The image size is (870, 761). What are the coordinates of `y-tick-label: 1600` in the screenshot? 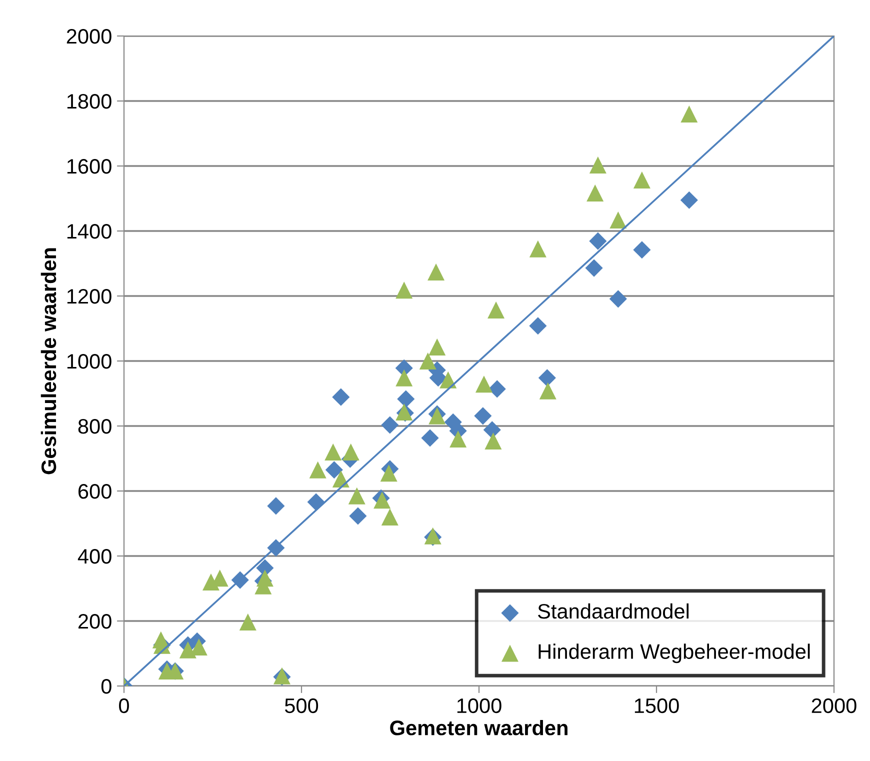 It's located at (89, 166).